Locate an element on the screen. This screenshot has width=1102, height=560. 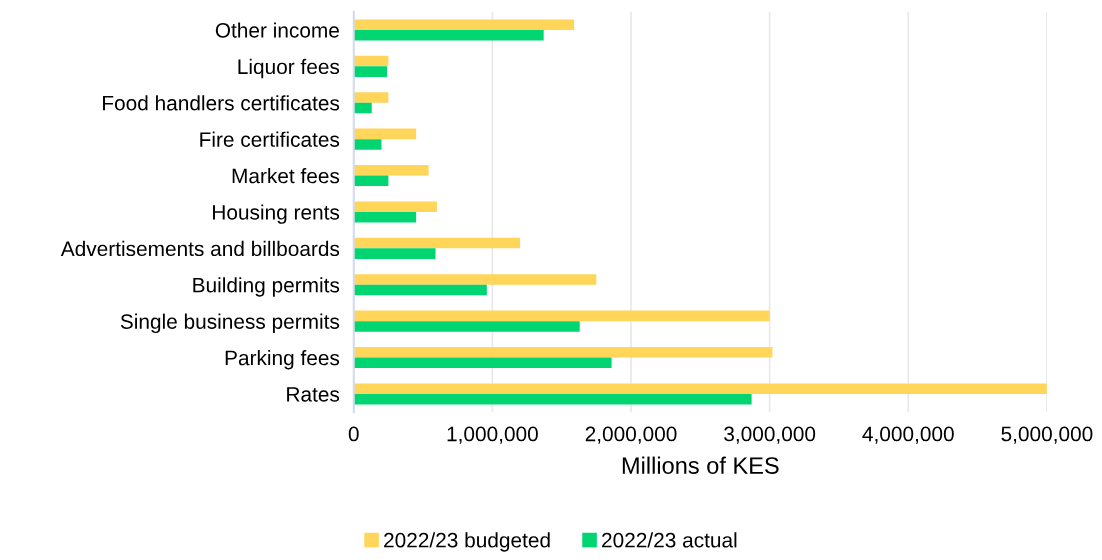
x-axis-title: Millions of KES is located at coordinates (700, 465).